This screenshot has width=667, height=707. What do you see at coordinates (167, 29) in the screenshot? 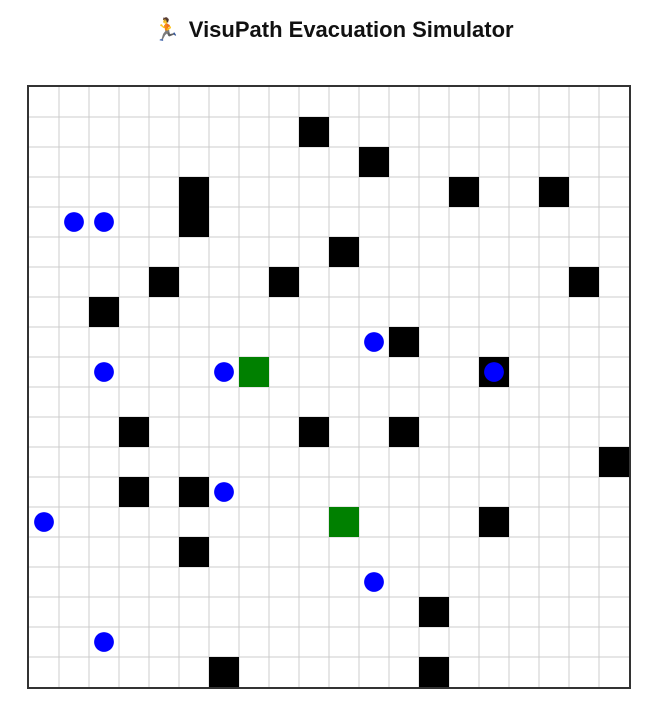
I see `runner-icon: 🏃` at bounding box center [167, 29].